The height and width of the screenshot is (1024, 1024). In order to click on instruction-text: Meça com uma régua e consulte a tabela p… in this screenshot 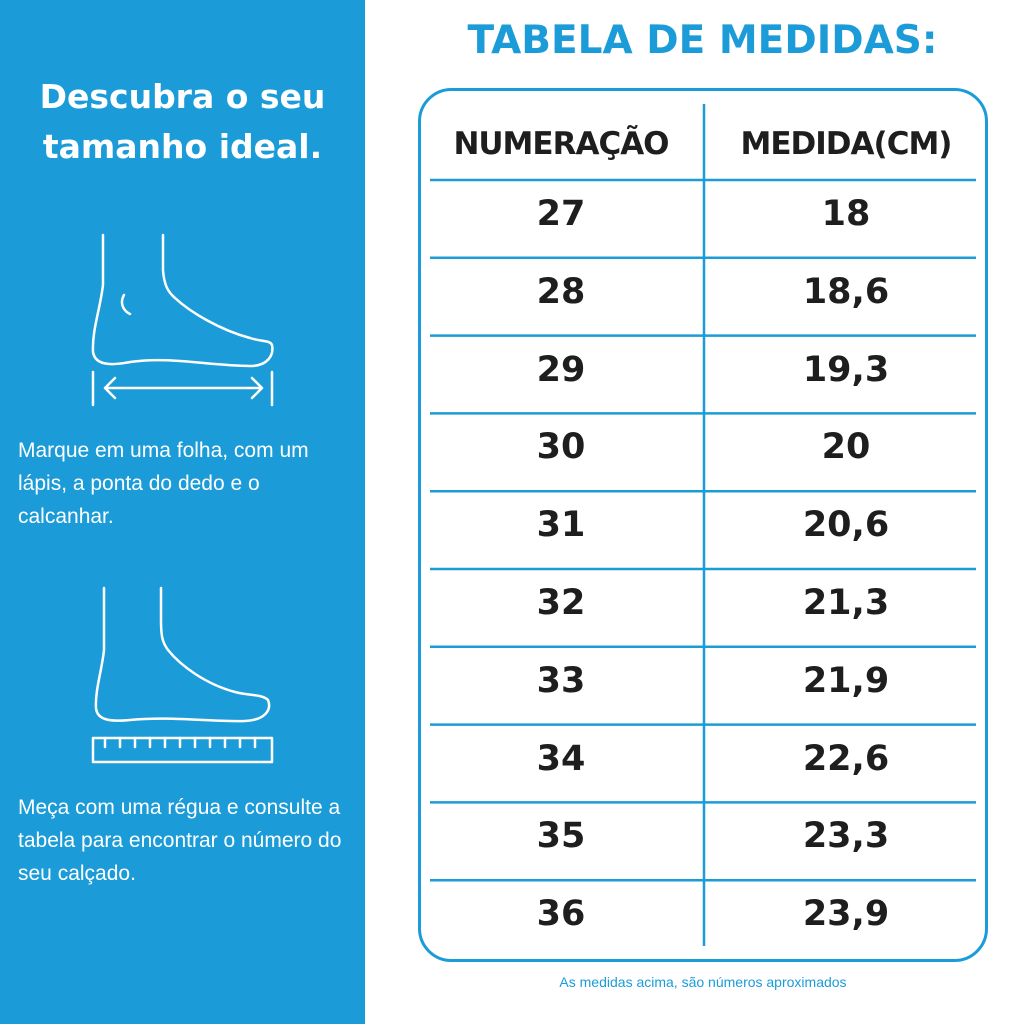, I will do `click(180, 840)`.